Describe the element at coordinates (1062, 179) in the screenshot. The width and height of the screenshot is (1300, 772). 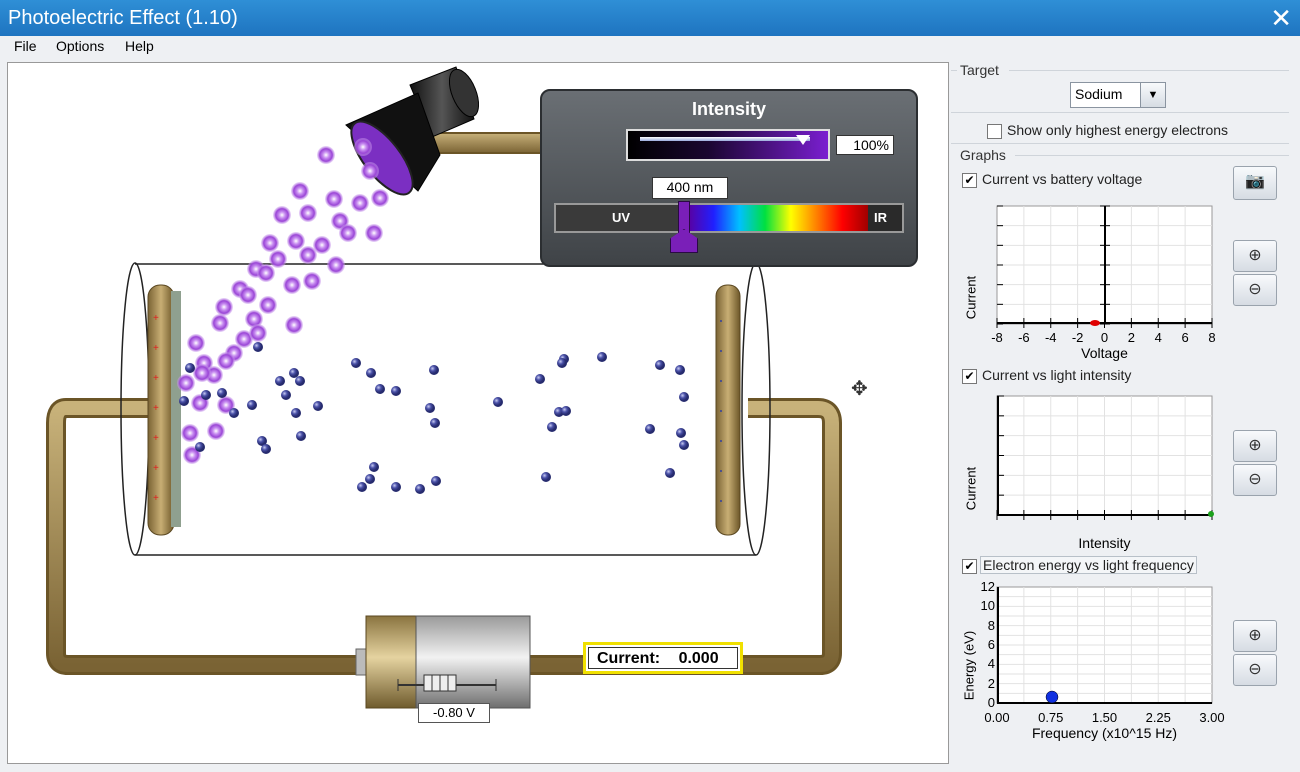
I see `graph1-label: Current vs battery voltage` at that location.